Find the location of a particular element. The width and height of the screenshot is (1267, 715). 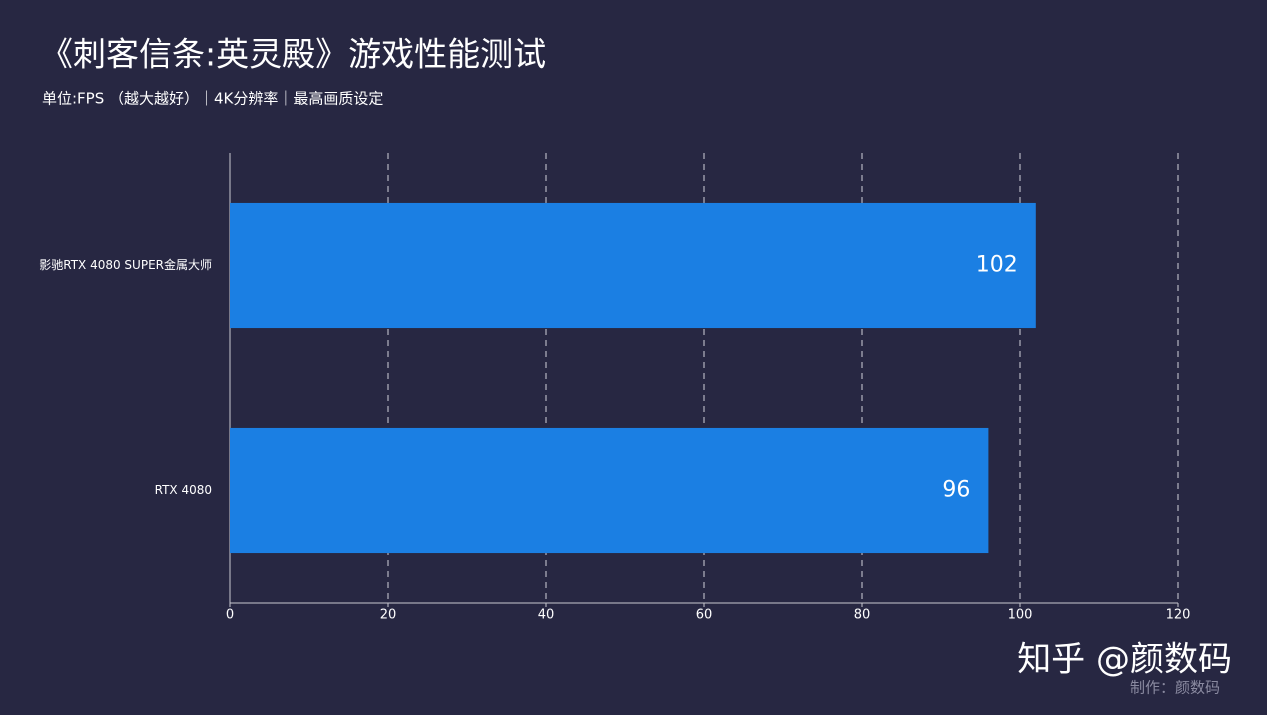

watermark: 知乎 @颜数码 is located at coordinates (1124, 660).